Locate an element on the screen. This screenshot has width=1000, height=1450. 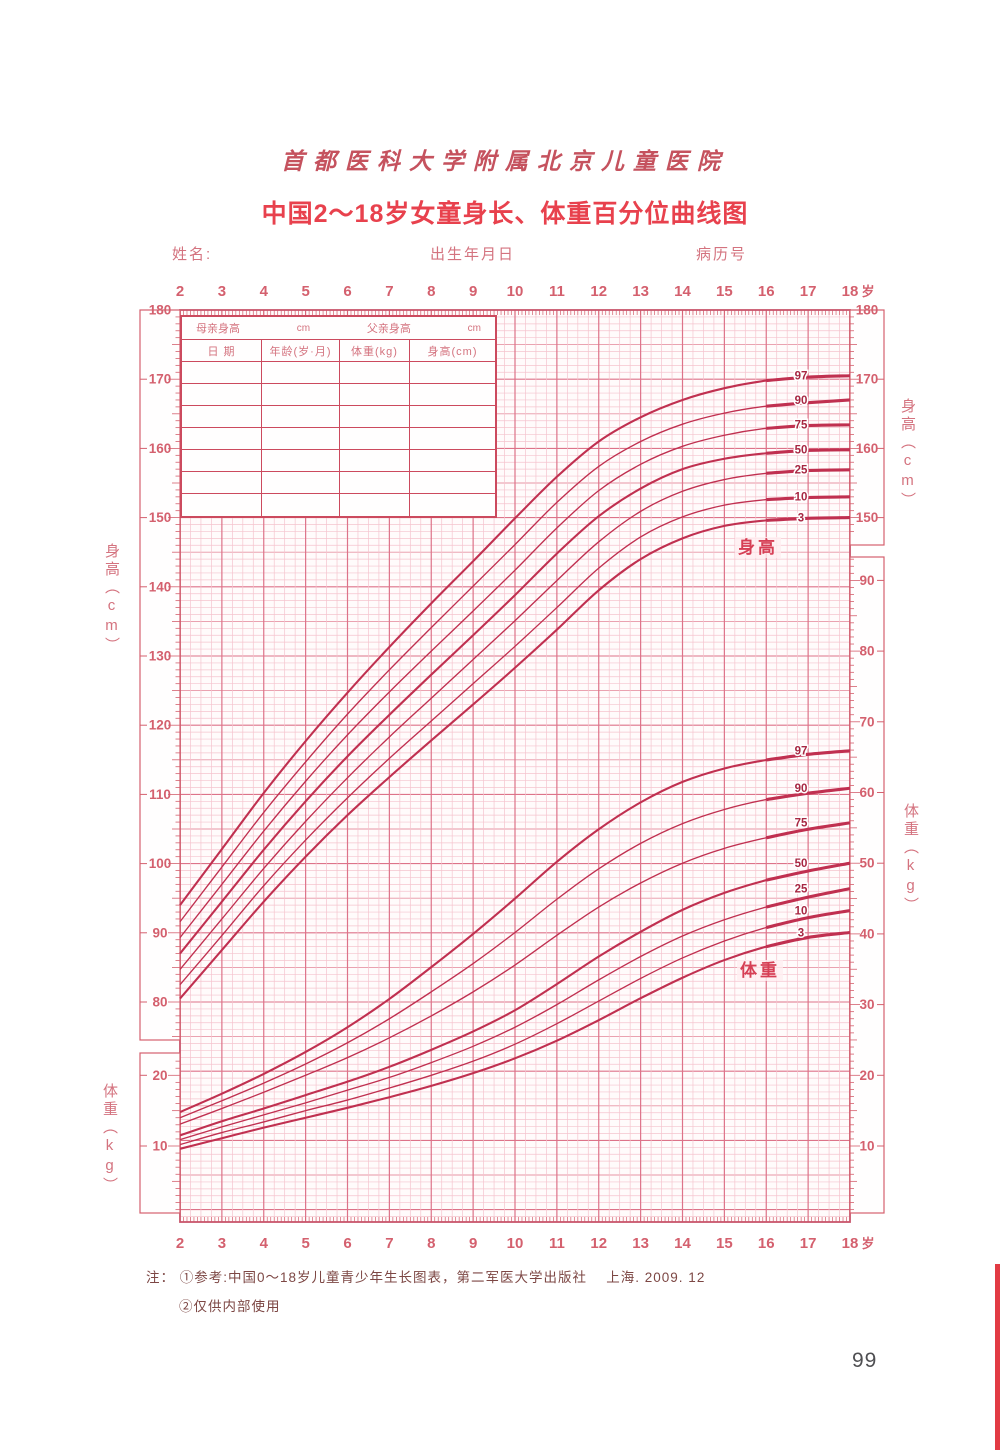
x-tick-bottom: 17 is located at coordinates (808, 1243).